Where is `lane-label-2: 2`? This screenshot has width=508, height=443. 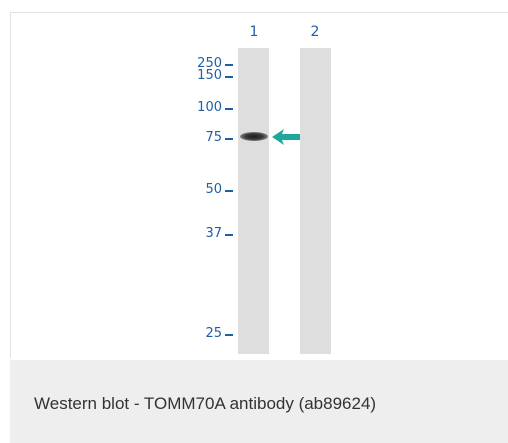 lane-label-2: 2 is located at coordinates (315, 32).